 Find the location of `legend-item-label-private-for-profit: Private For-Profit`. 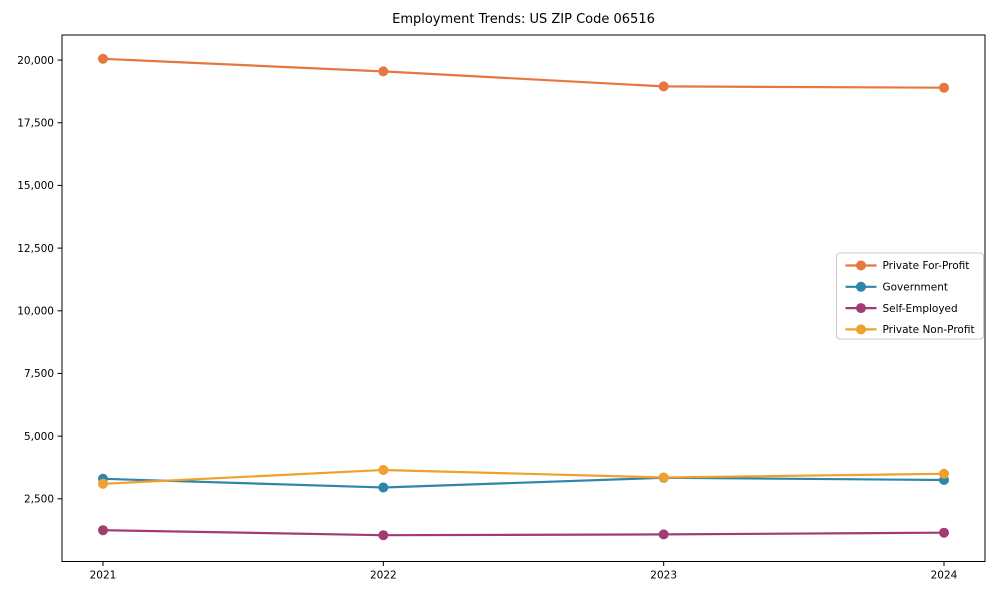

legend-item-label-private-for-profit: Private For-Profit is located at coordinates (926, 266).